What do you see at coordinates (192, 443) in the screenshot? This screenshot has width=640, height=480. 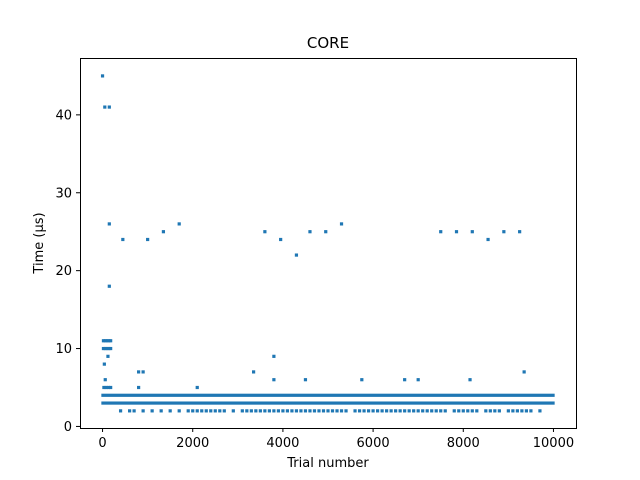 I see `x-tick-label-1: 2000` at bounding box center [192, 443].